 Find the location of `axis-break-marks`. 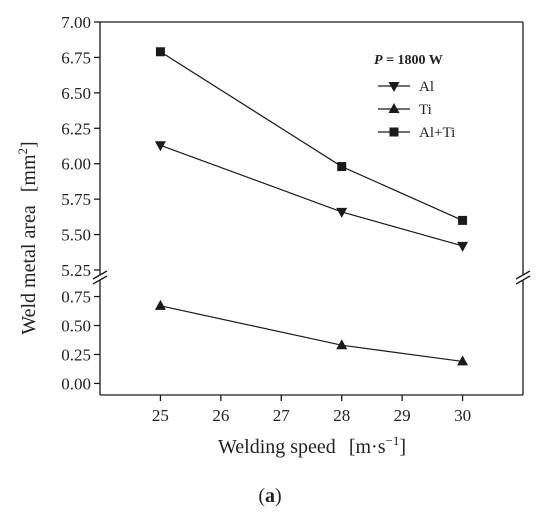

axis-break-marks is located at coordinates (311, 277).